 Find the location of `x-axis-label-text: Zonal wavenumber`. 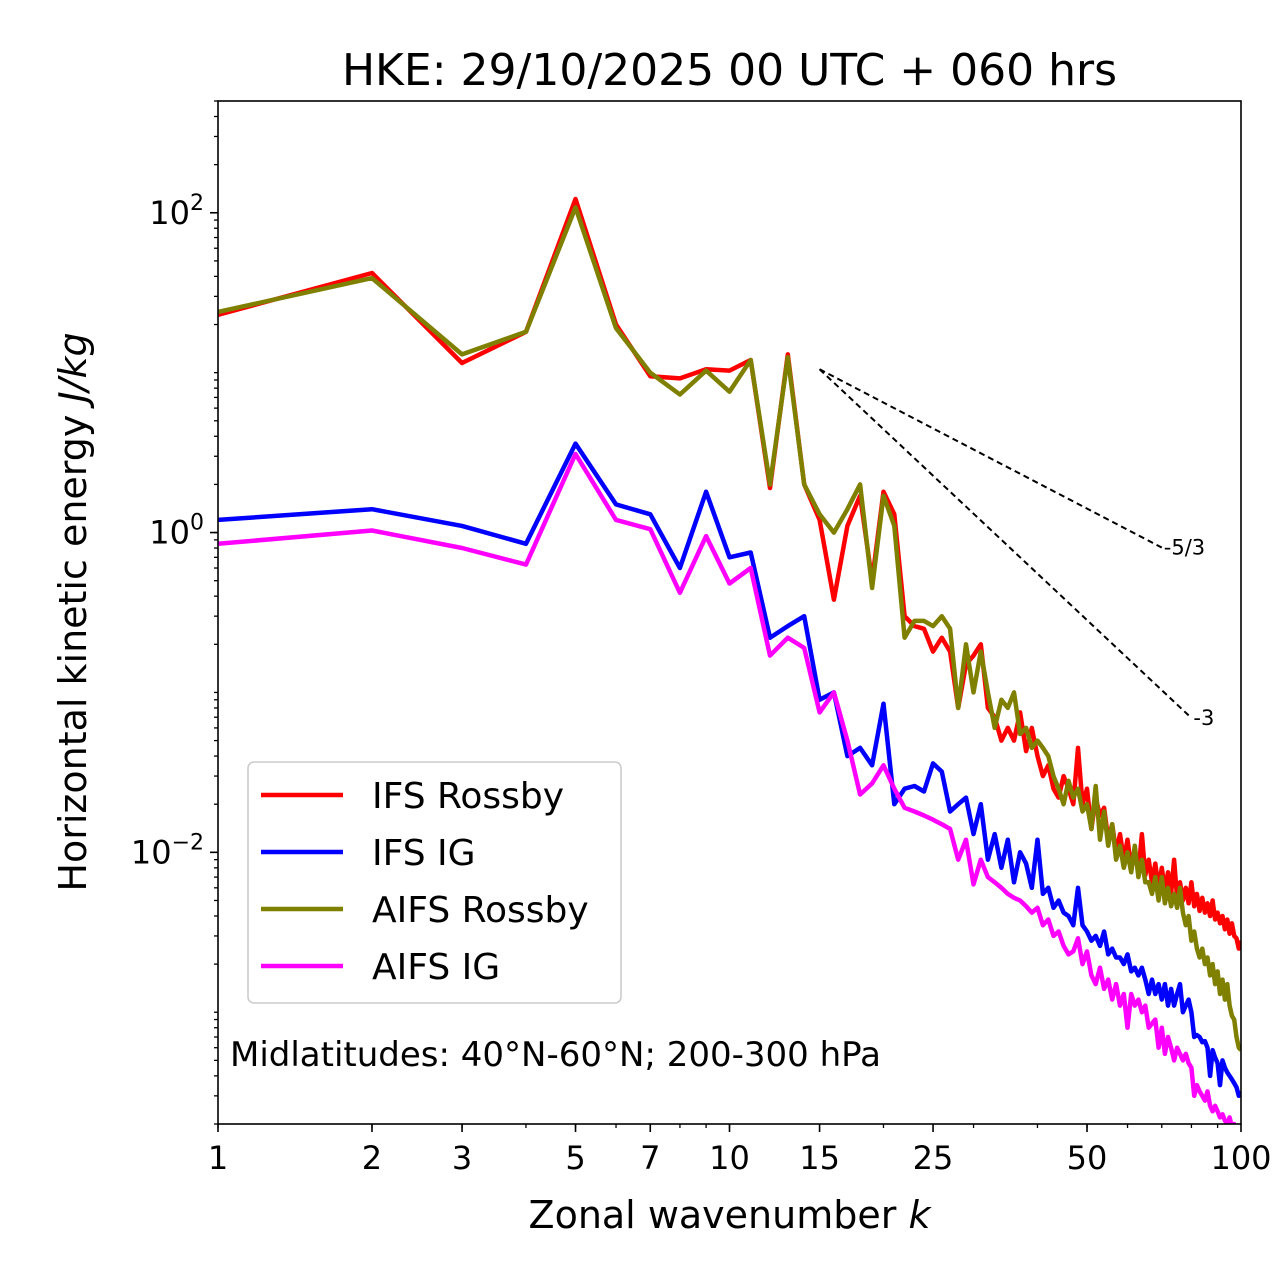

x-axis-label-text: Zonal wavenumber is located at coordinates (719, 1215).